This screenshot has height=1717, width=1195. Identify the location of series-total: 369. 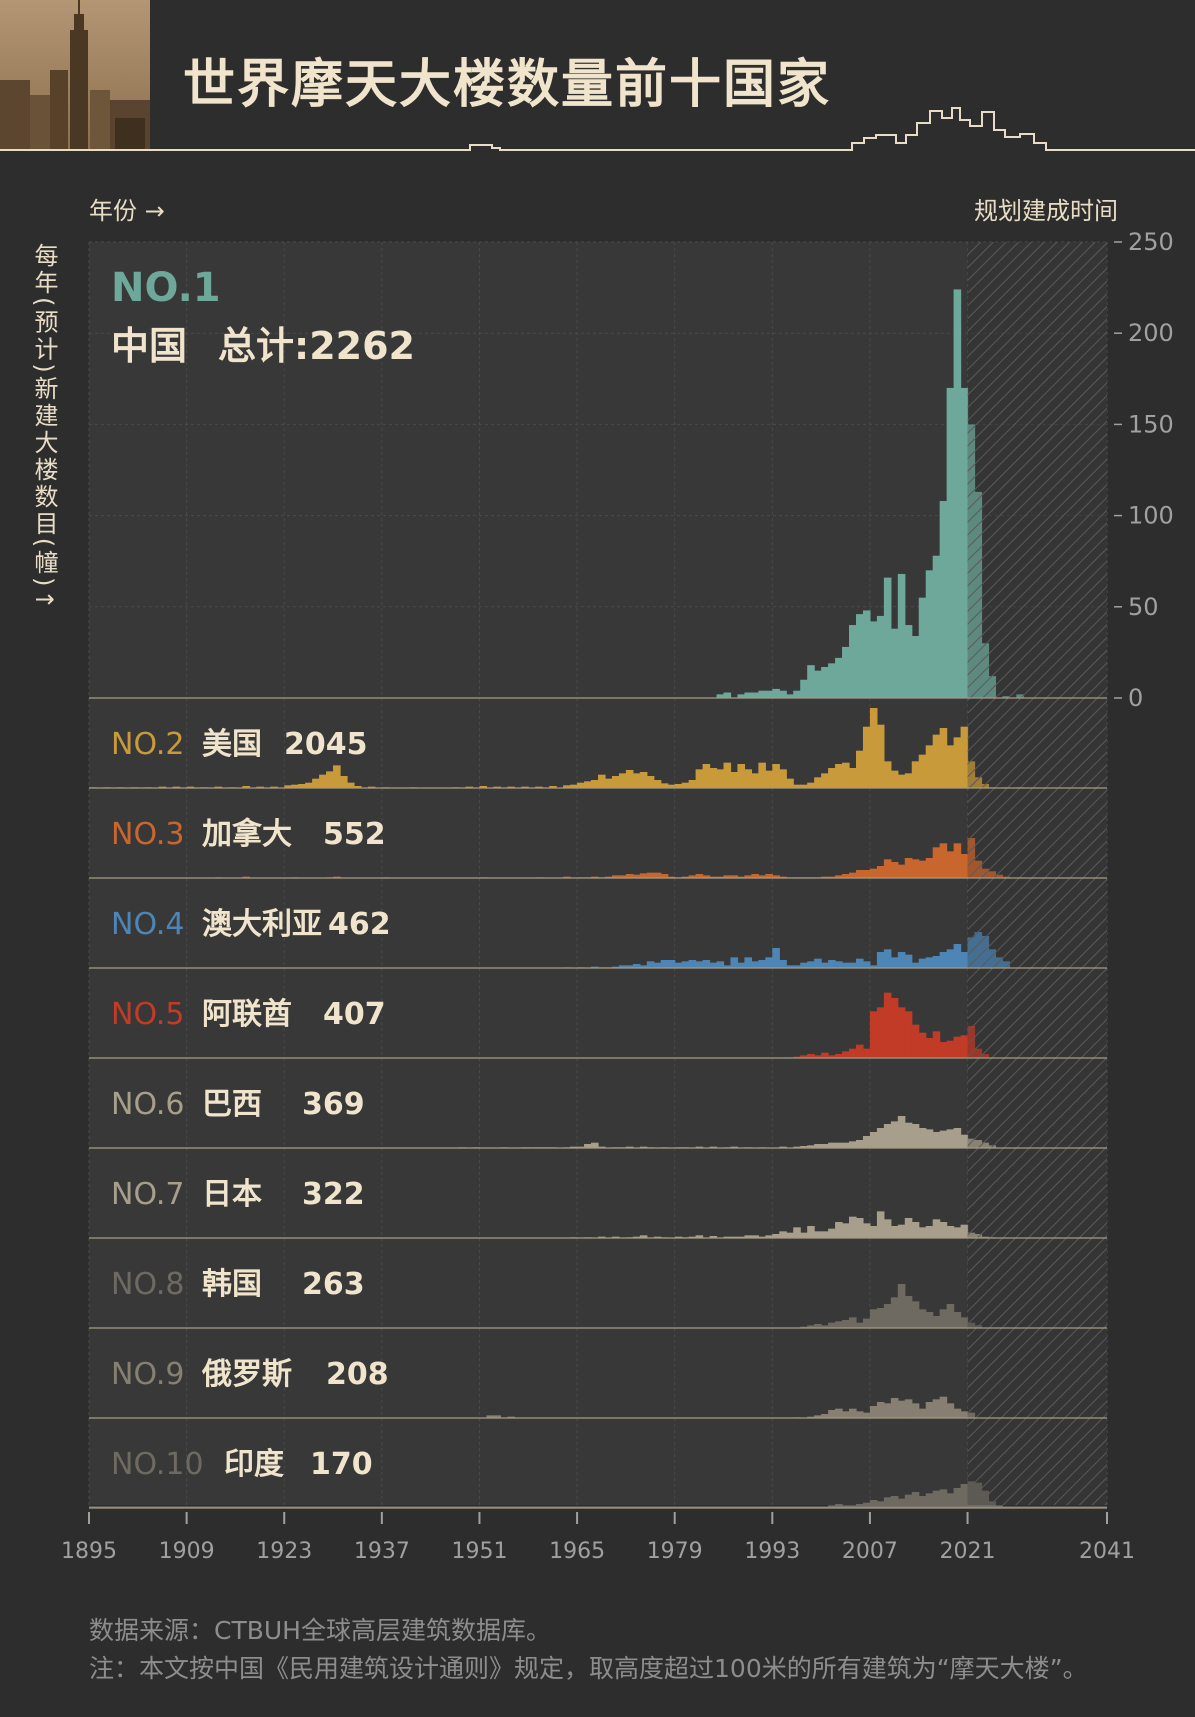
(333, 1104).